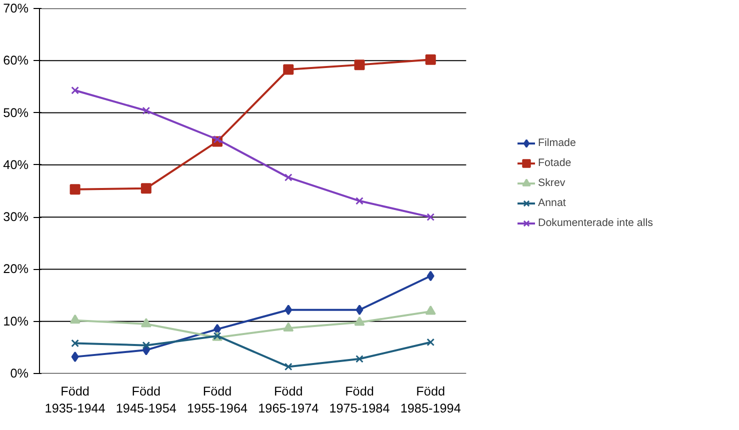  What do you see at coordinates (557, 143) in the screenshot?
I see `legend-label: Filmade` at bounding box center [557, 143].